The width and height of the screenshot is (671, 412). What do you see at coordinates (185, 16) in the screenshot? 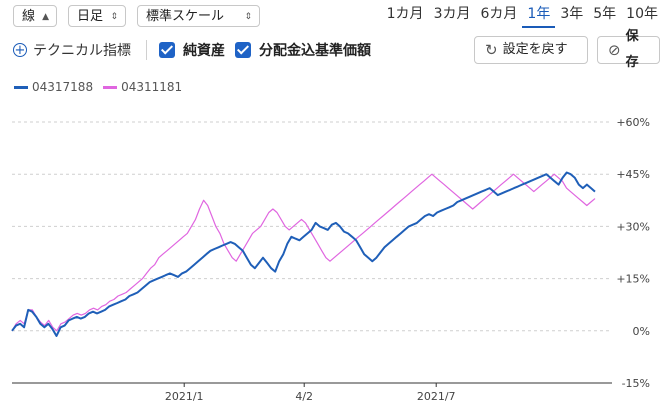
I see `scale-value: 標準スケール` at bounding box center [185, 16].